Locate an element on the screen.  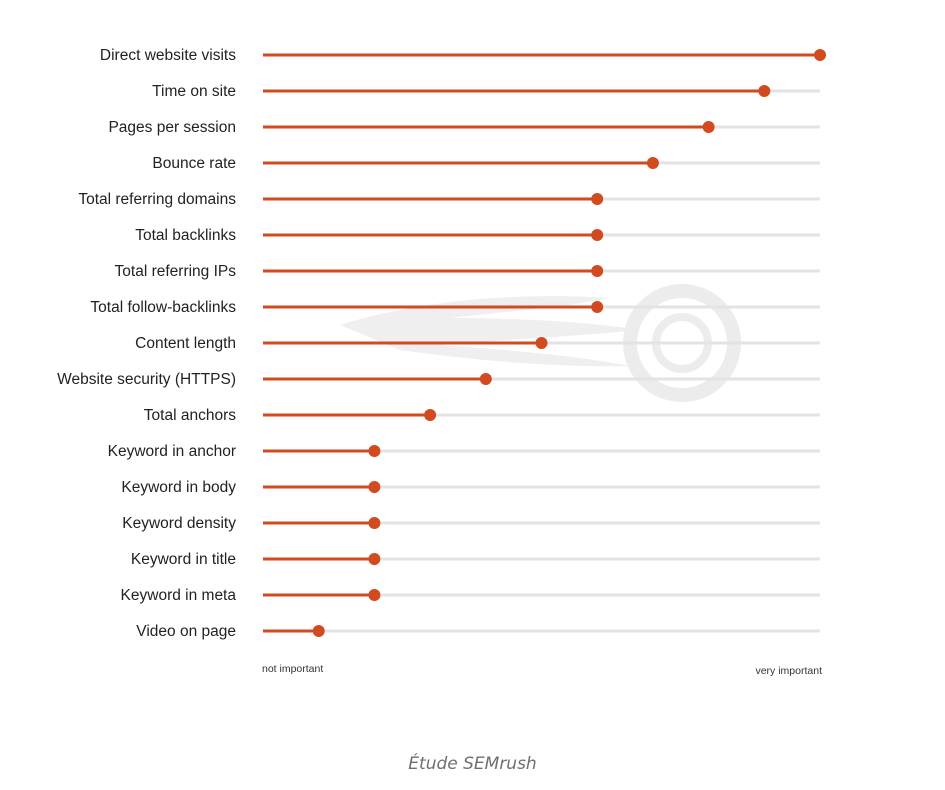
chart-row: Keyword in body is located at coordinates (470, 487).